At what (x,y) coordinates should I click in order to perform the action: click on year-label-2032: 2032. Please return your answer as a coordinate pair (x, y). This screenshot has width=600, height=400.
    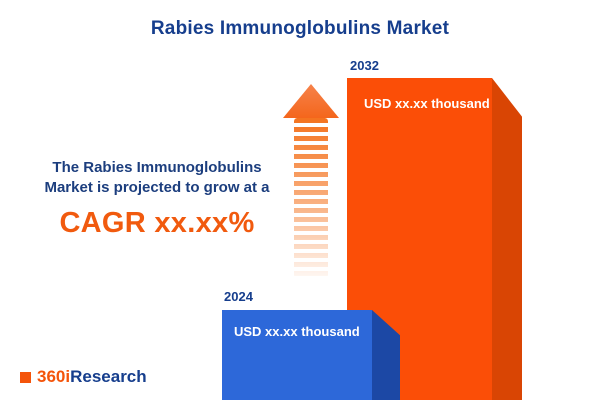
    Looking at the image, I should click on (364, 65).